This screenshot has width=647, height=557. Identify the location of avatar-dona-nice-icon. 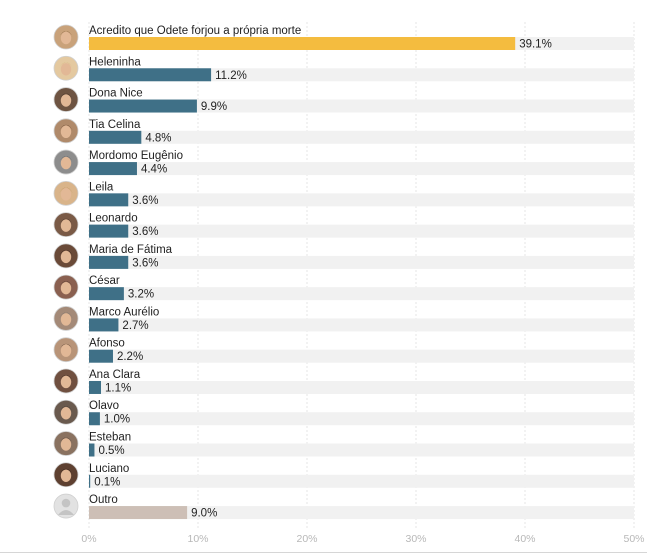
(66, 99).